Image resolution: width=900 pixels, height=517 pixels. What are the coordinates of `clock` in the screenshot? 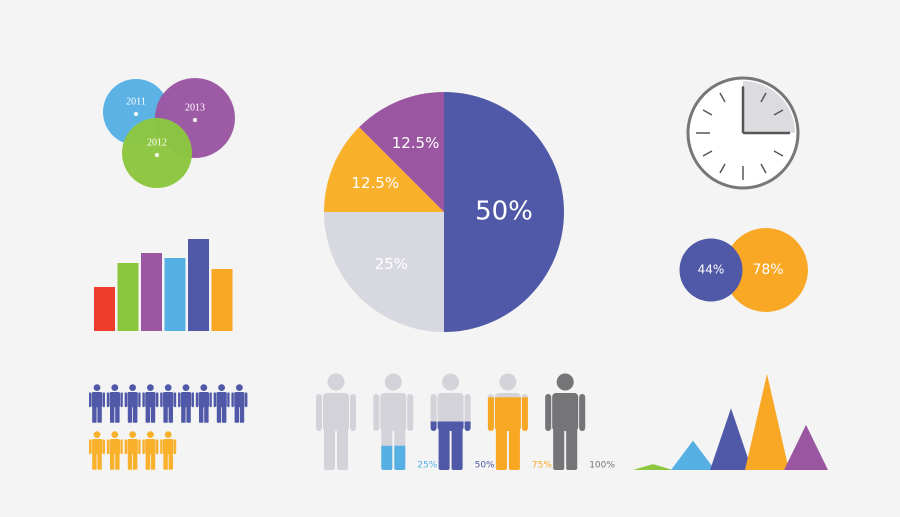 It's located at (743, 133).